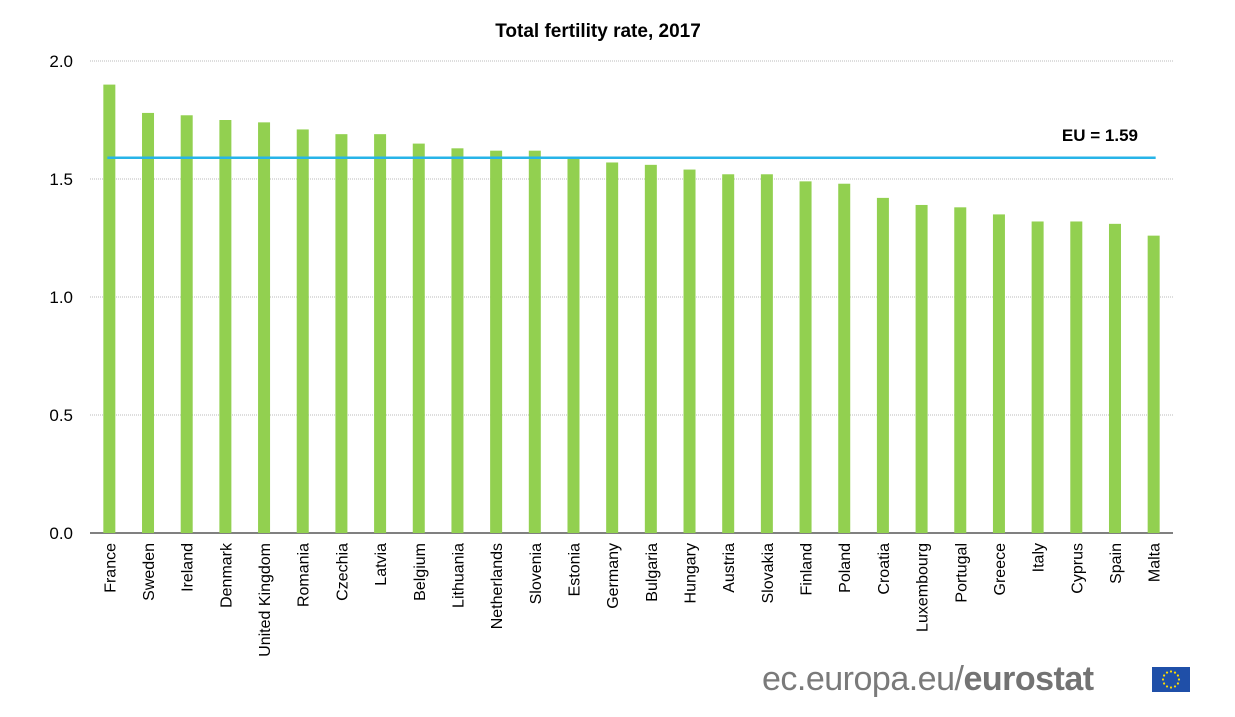 The image size is (1235, 717). Describe the element at coordinates (807, 569) in the screenshot. I see `x-tick-label: Finland` at that location.